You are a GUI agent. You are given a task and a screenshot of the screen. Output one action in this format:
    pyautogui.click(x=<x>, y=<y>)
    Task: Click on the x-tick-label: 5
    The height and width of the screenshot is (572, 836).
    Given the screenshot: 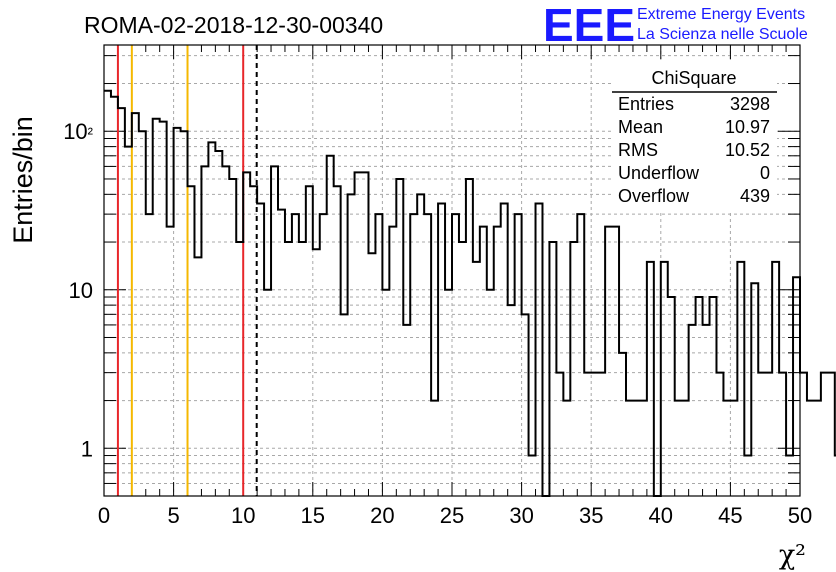 What is the action you would take?
    pyautogui.click(x=173, y=515)
    